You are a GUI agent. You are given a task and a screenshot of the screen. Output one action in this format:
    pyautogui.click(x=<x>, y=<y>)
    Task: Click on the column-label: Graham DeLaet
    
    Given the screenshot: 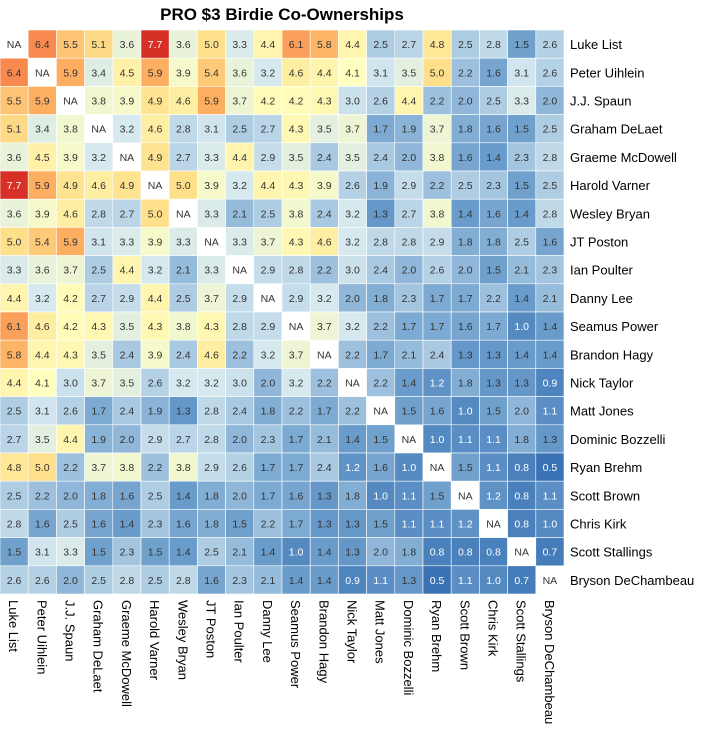 What is the action you would take?
    pyautogui.click(x=98, y=646)
    